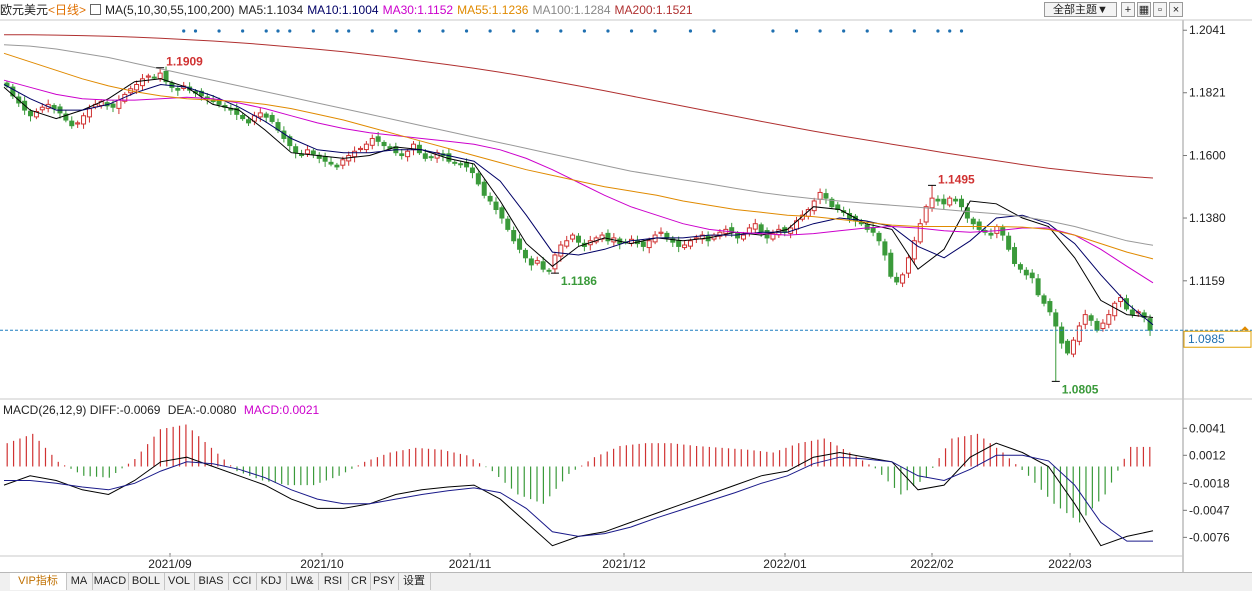 The height and width of the screenshot is (591, 1252). I want to click on tab-8: LW&, so click(302, 581).